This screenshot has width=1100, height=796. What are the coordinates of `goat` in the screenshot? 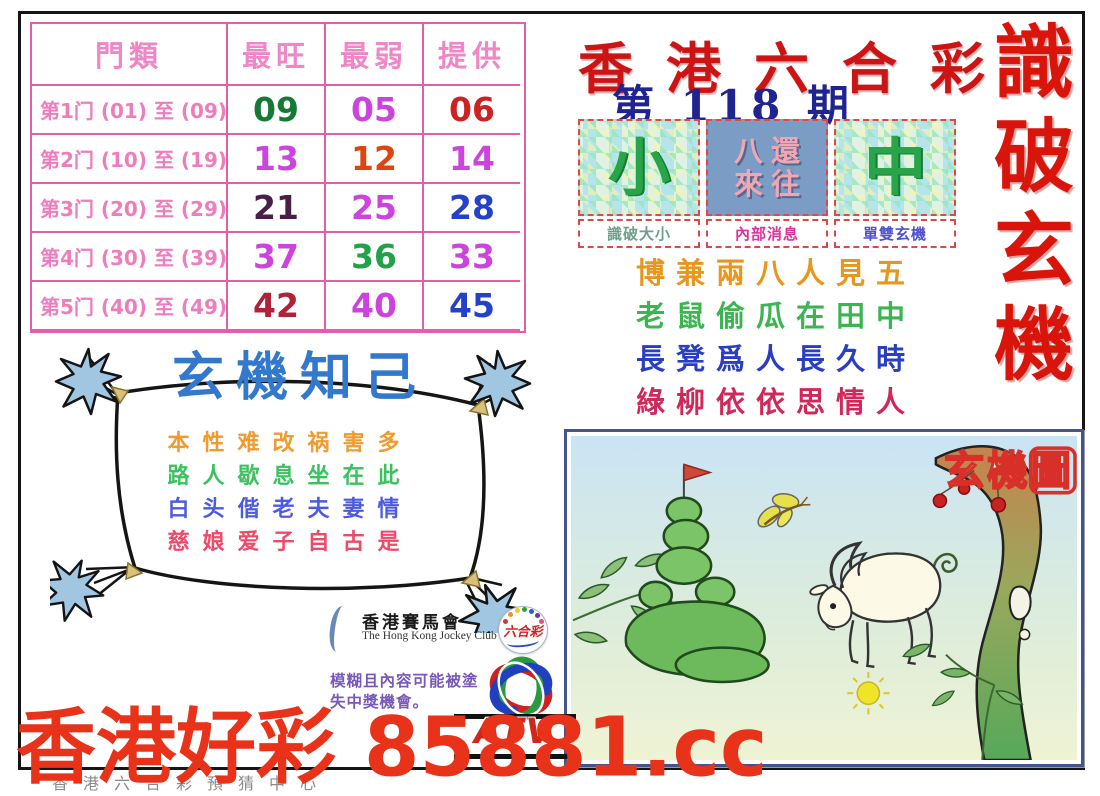 It's located at (883, 605).